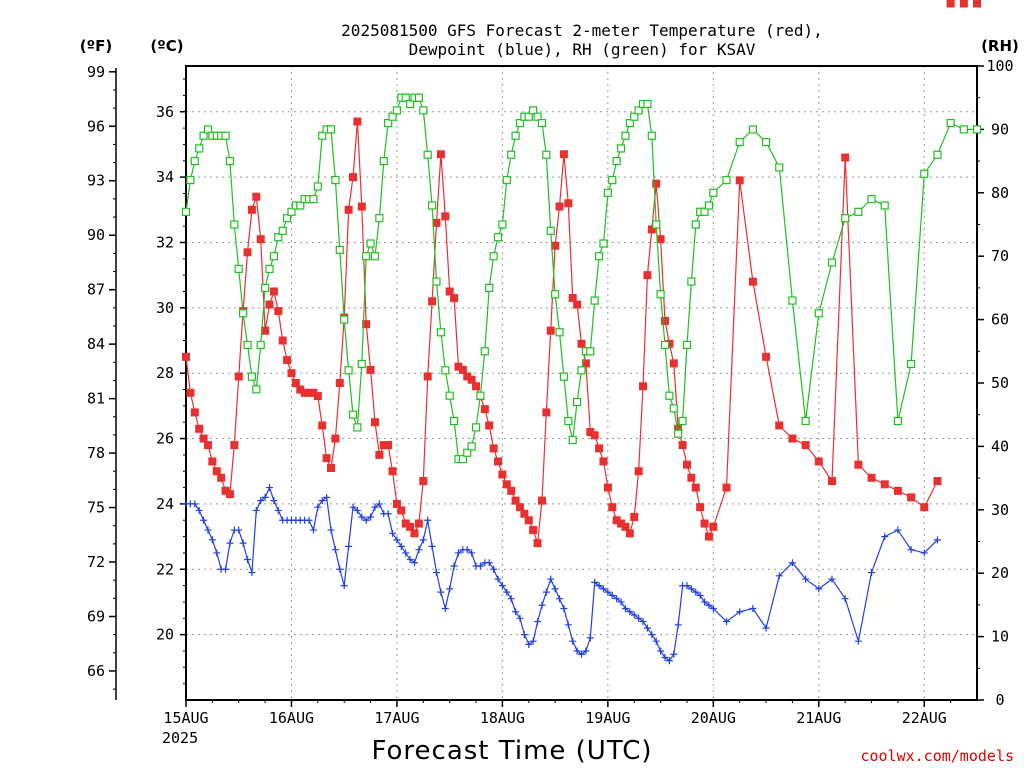 Image resolution: width=1024 pixels, height=768 pixels. I want to click on x-tick-sublabel: 2025, so click(180, 738).